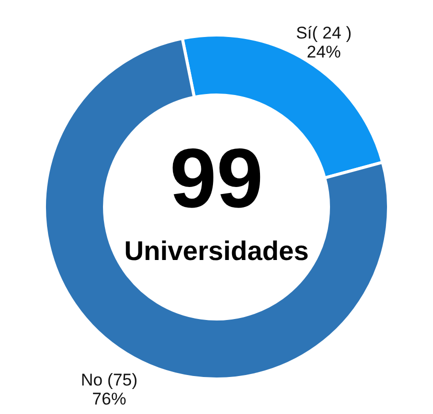 The width and height of the screenshot is (433, 414). What do you see at coordinates (109, 380) in the screenshot?
I see `slice-label: No (75)` at bounding box center [109, 380].